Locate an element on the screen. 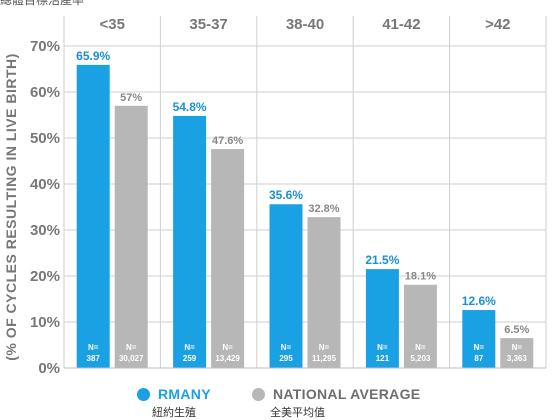  legend-label-rmany: RMANY is located at coordinates (184, 394).